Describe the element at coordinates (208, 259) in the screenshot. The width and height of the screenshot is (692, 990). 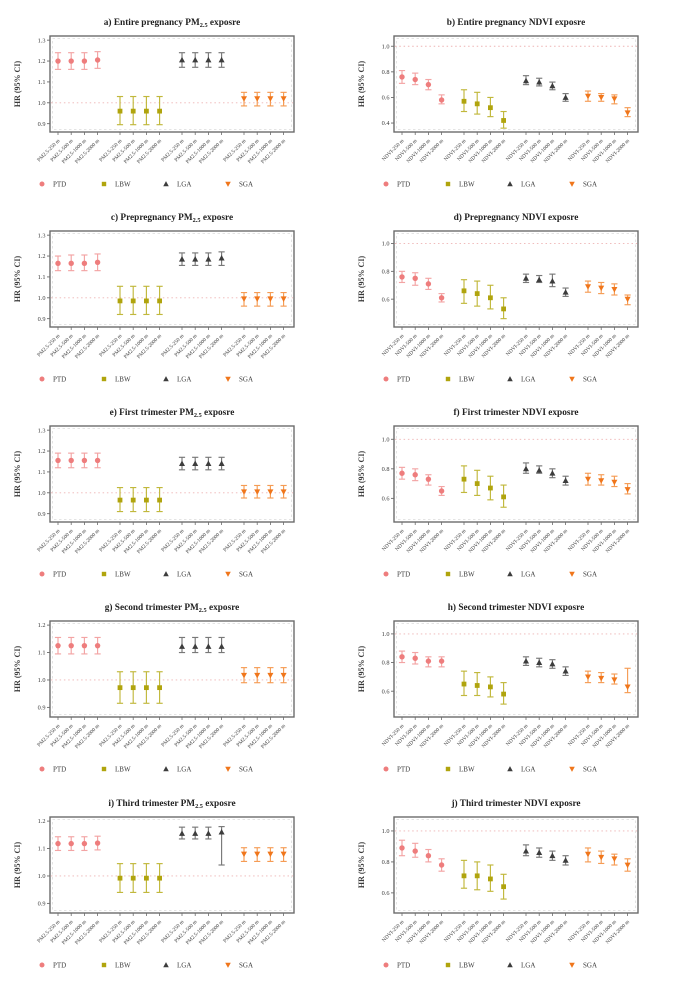
I see `data-point-LGA-PM2.5-1000 m` at that location.